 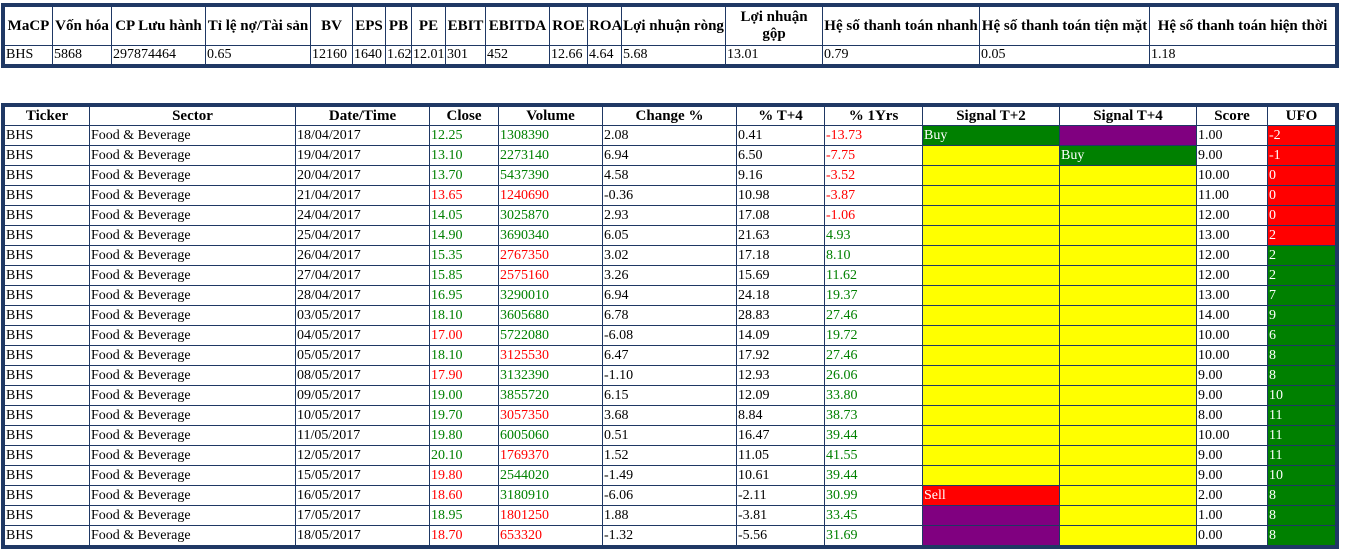 I want to click on score-cell: 13.00, so click(x=1232, y=235).